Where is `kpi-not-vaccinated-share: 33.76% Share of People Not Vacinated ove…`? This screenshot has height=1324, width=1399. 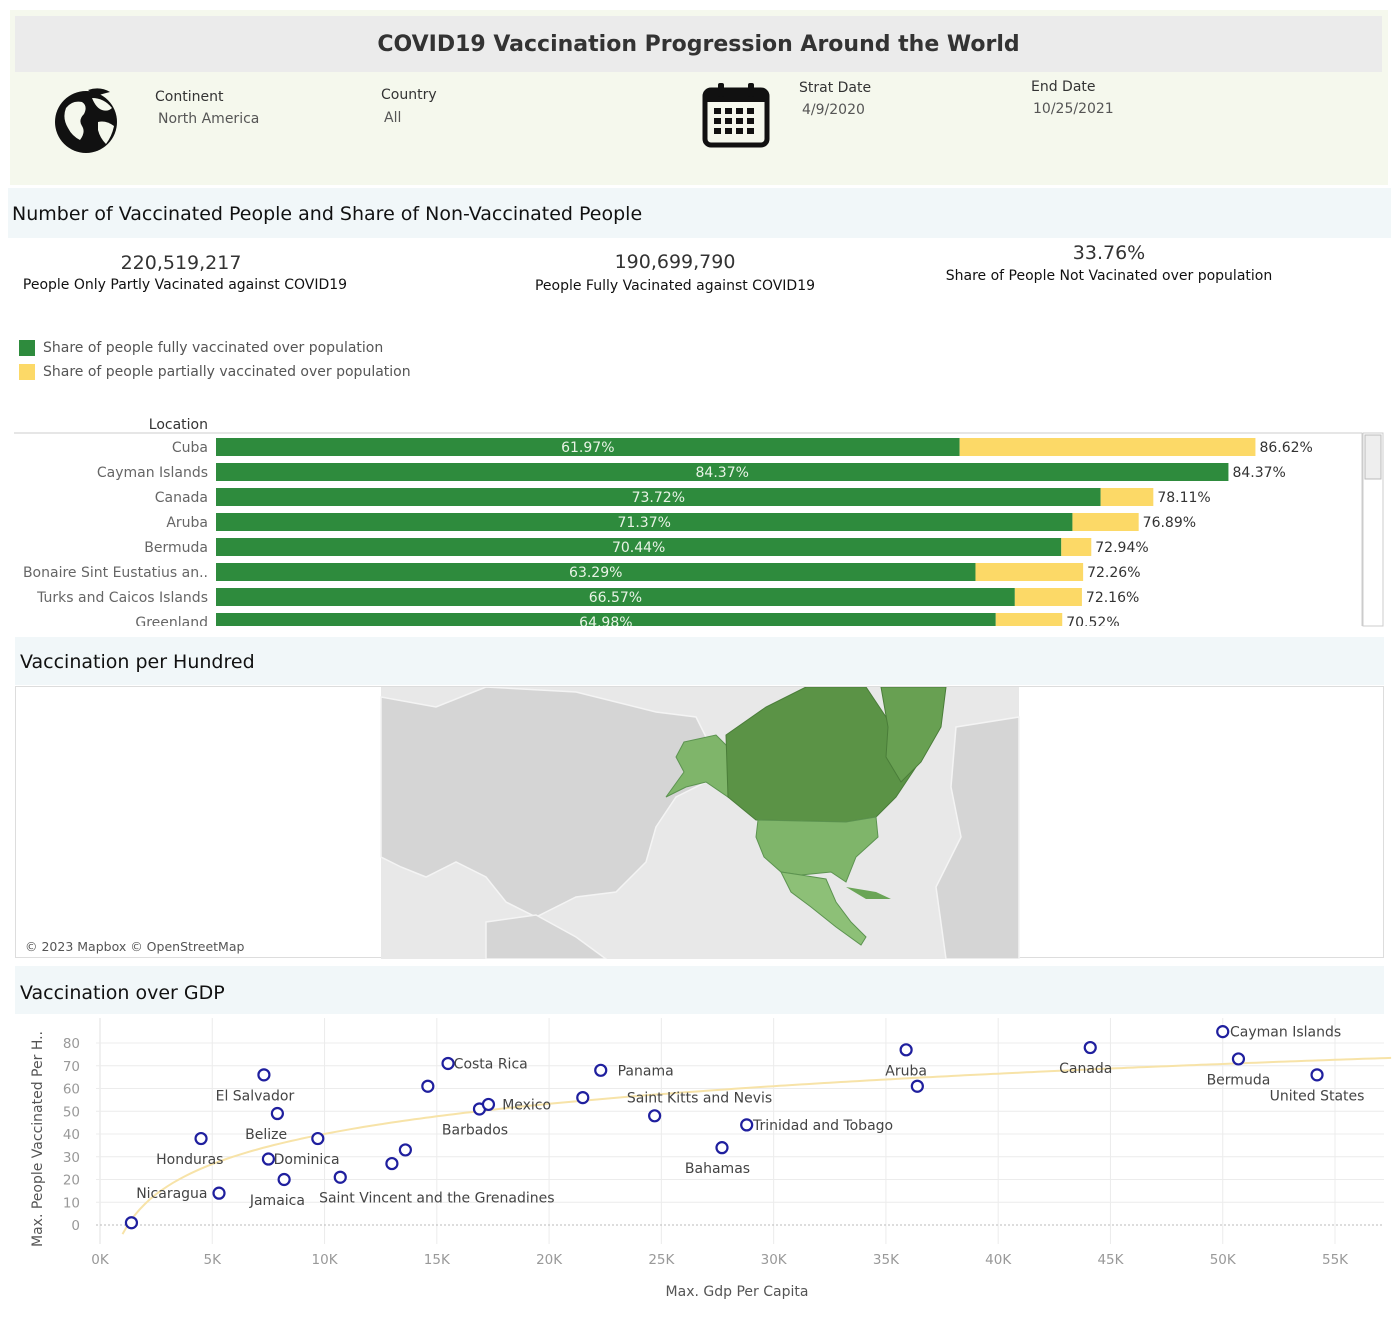
kpi-not-vaccinated-share: 33.76% Share of People Not Vacinated ove… is located at coordinates (1109, 263).